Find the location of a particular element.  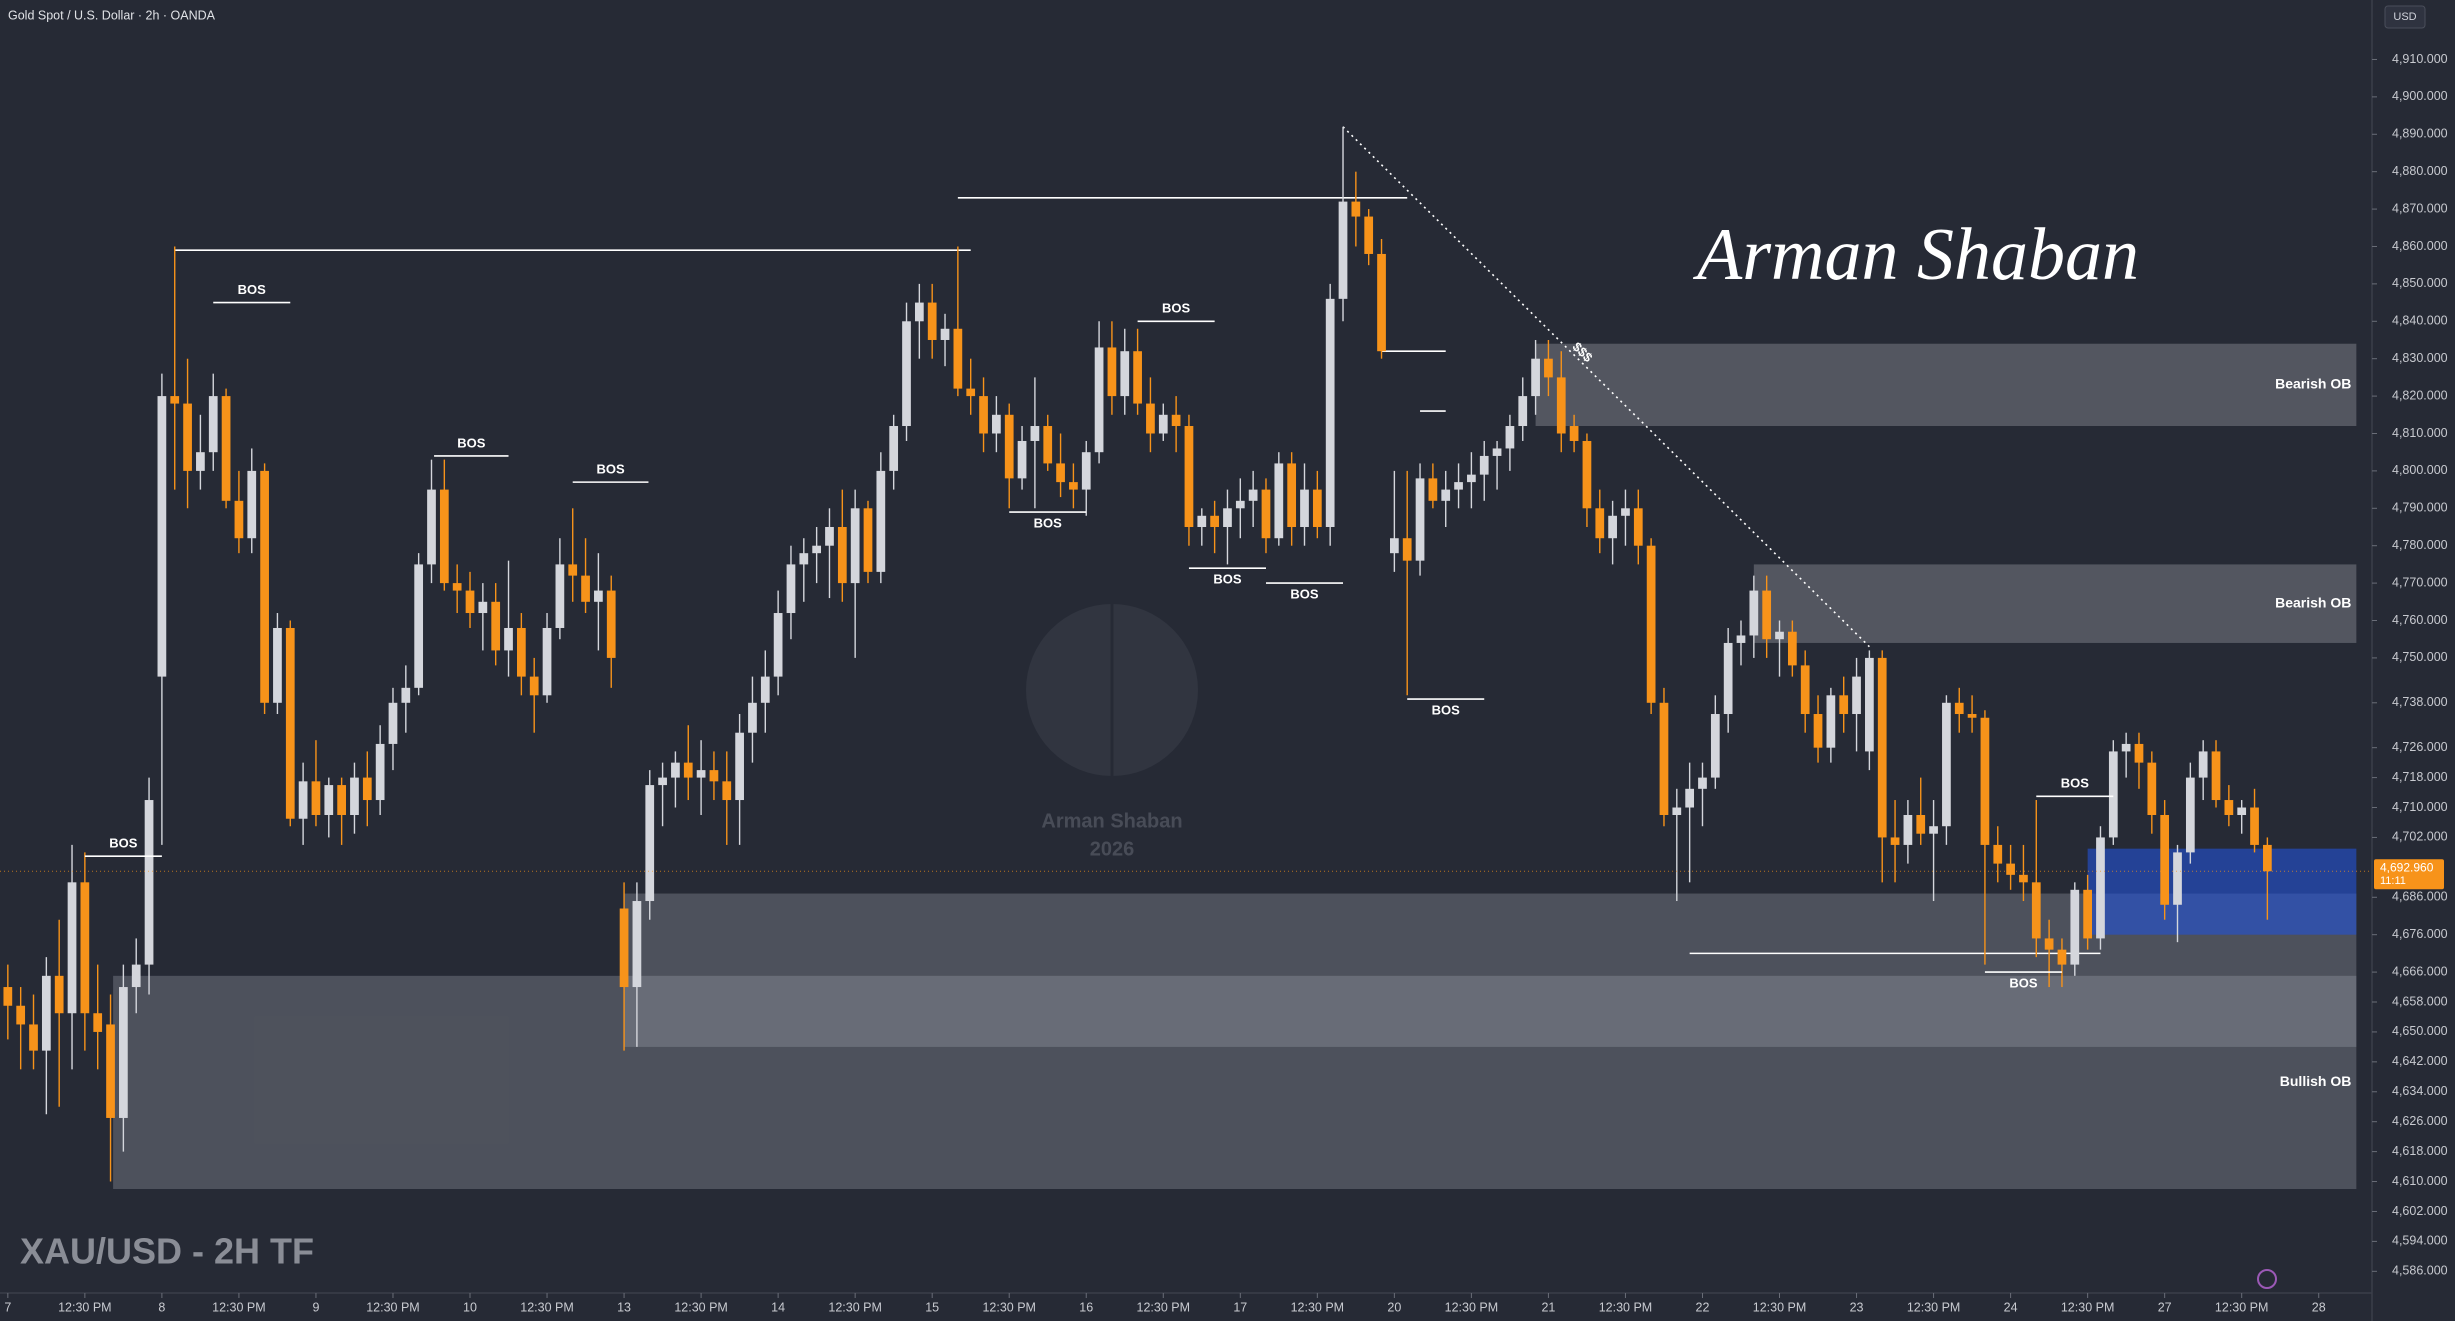

zone-label: Bearish OB is located at coordinates (2313, 384).